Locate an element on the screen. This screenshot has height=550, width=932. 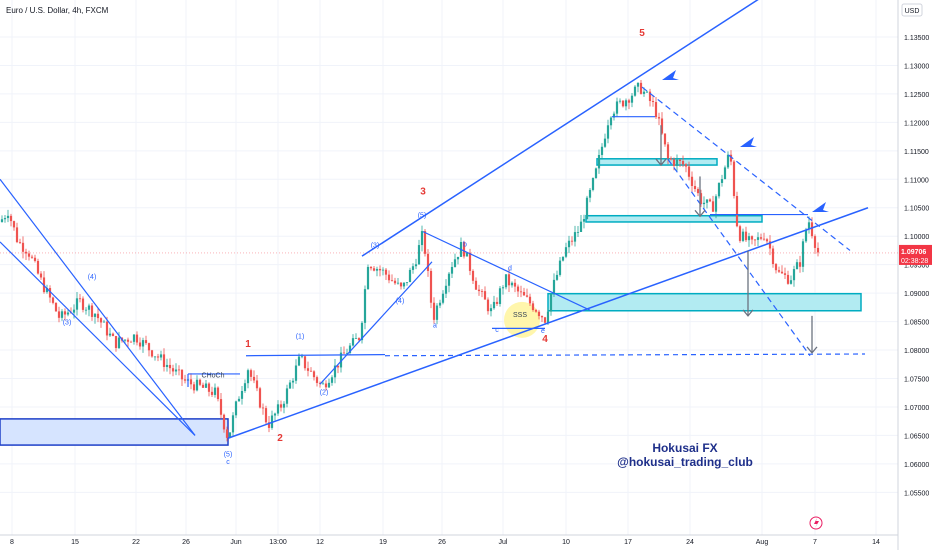
time-tick-label: 8 is located at coordinates (12, 542).